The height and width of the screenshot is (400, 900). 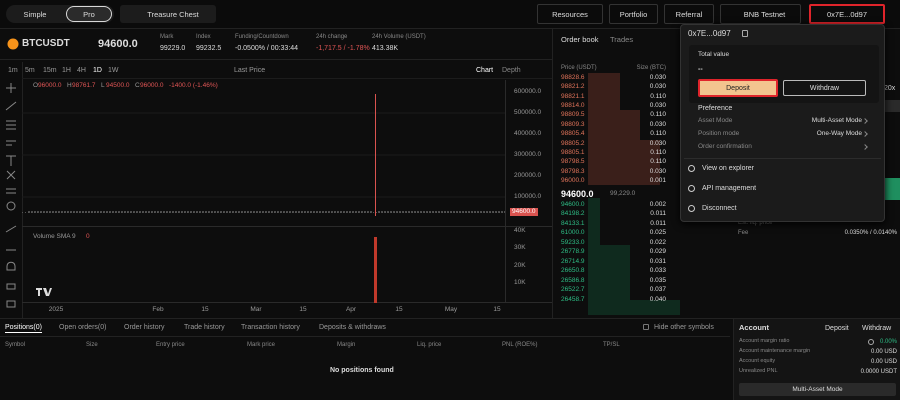 I want to click on menu-action: API management, so click(x=729, y=188).